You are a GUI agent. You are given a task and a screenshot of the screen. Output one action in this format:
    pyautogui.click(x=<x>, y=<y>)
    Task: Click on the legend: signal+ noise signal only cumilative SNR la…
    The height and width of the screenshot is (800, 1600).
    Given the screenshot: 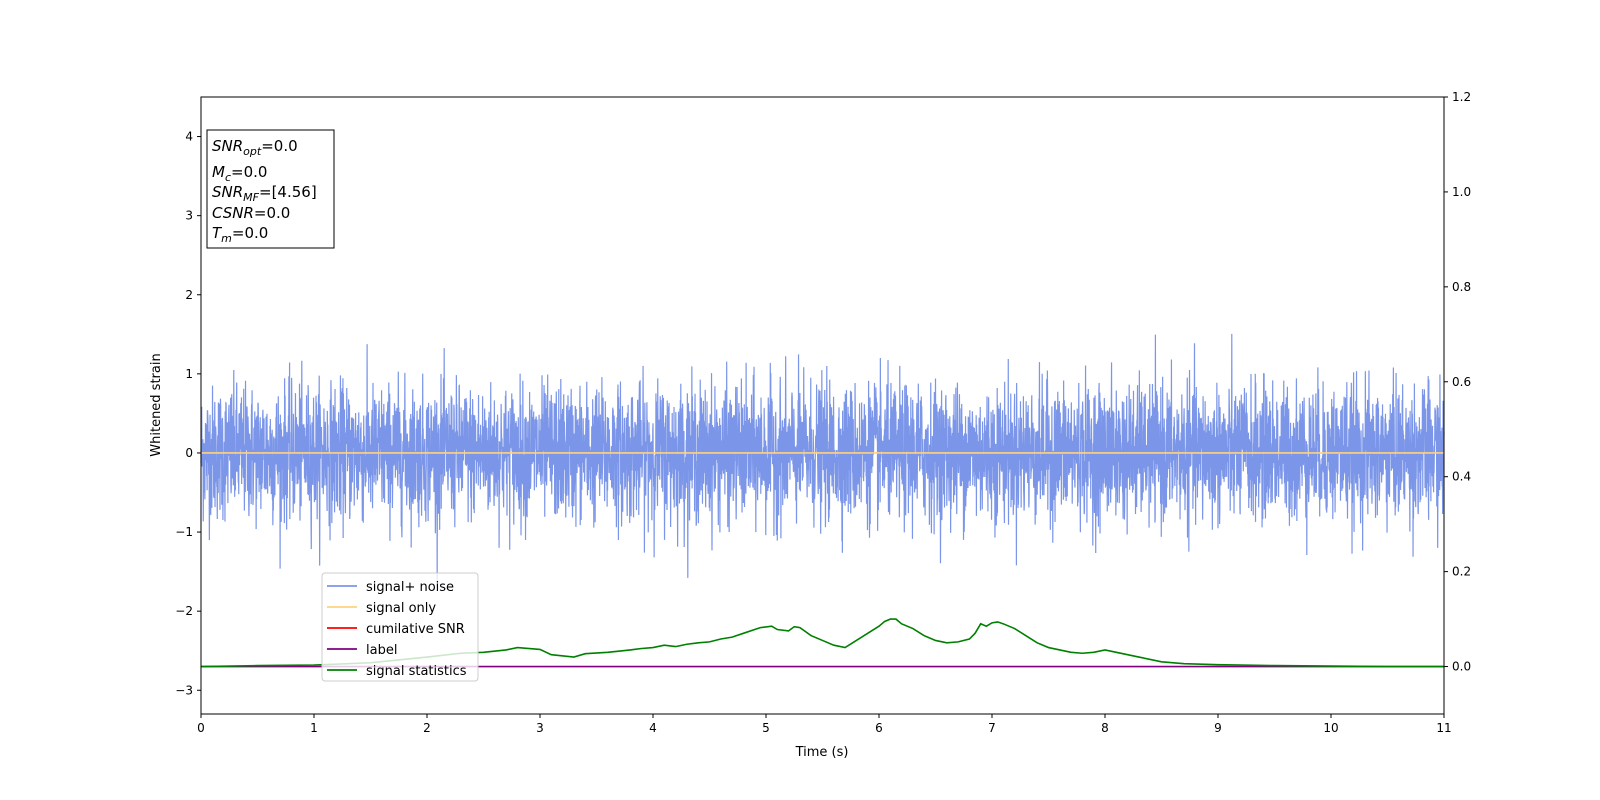 What is the action you would take?
    pyautogui.click(x=400, y=627)
    